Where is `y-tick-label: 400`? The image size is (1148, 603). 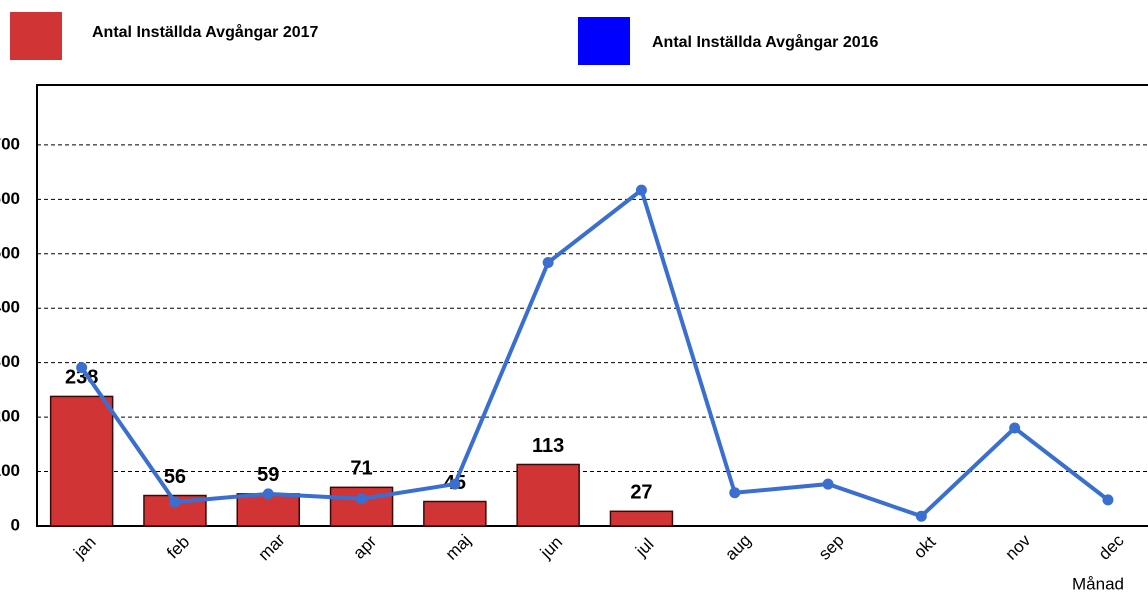
y-tick-label: 400 is located at coordinates (10, 307).